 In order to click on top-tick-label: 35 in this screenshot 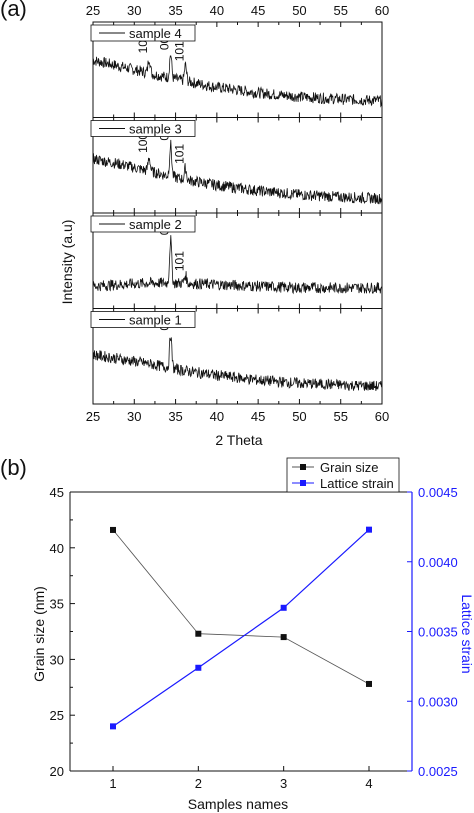, I will do `click(175, 10)`.